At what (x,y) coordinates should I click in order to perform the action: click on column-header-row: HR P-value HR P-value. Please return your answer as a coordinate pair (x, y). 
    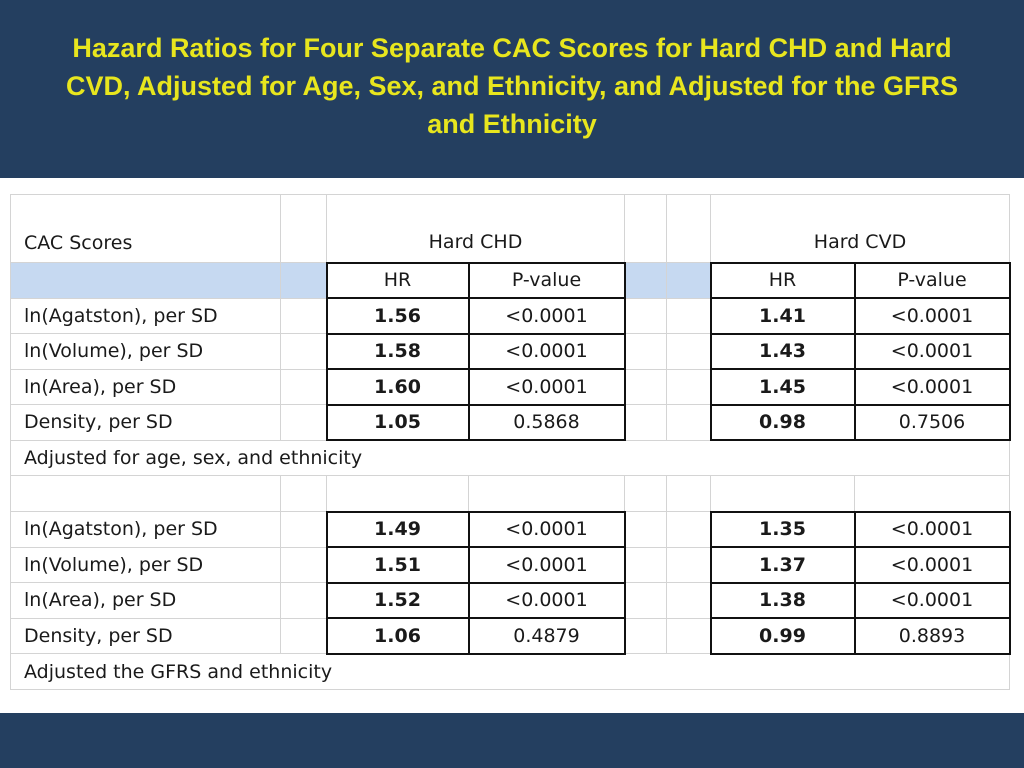
    Looking at the image, I should click on (510, 280).